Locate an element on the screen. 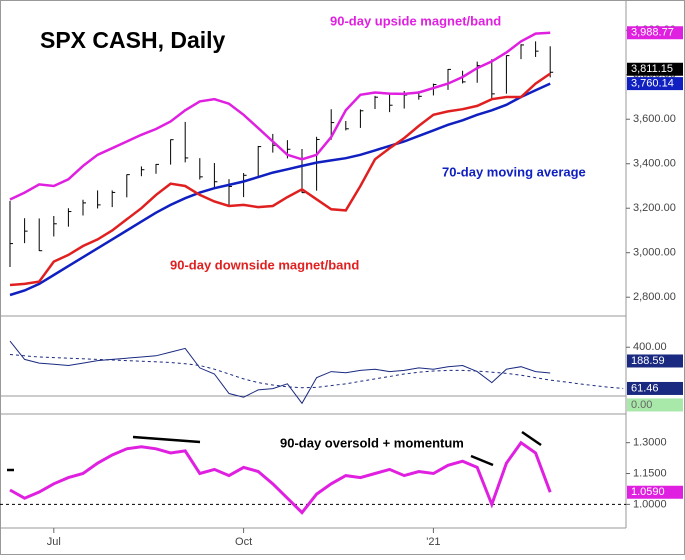  y-tick-label: 3,000.00 is located at coordinates (654, 253).